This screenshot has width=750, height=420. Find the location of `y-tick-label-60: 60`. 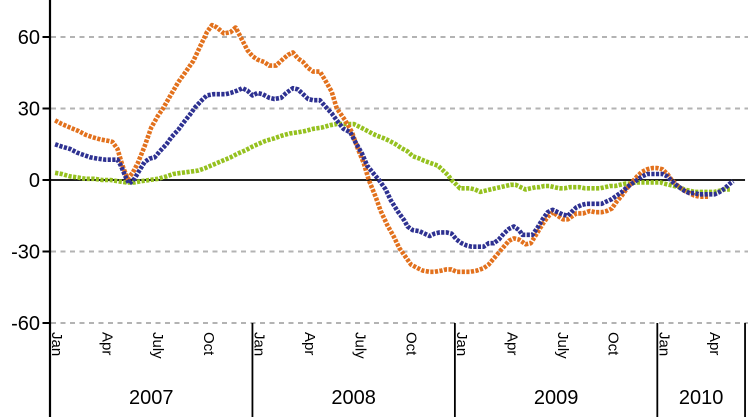

y-tick-label-60: 60 is located at coordinates (29, 38).